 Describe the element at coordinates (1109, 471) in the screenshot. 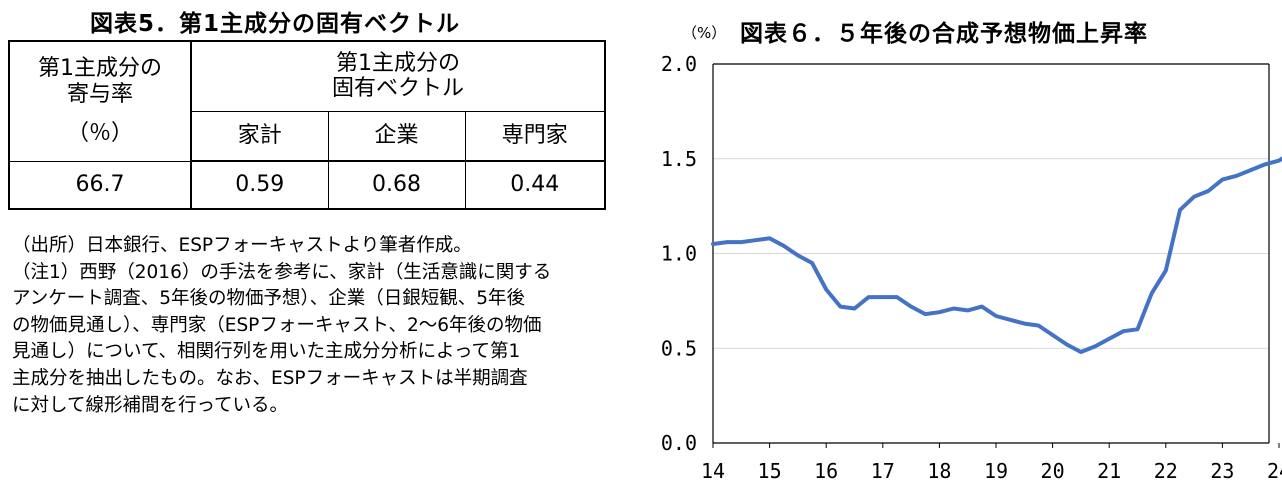

I see `x-tick-label: 21` at that location.